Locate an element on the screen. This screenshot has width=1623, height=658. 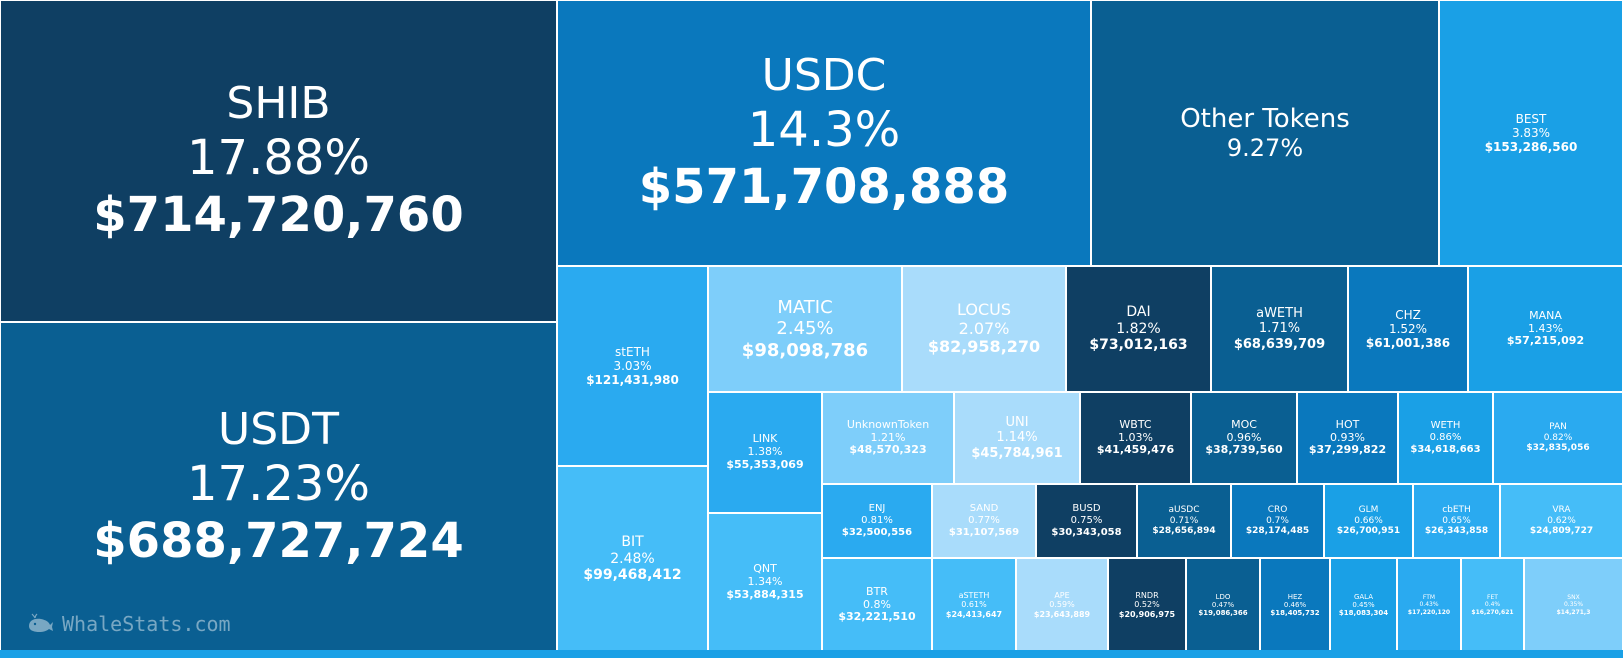
tile-percent: 0.82% is located at coordinates (1558, 437).